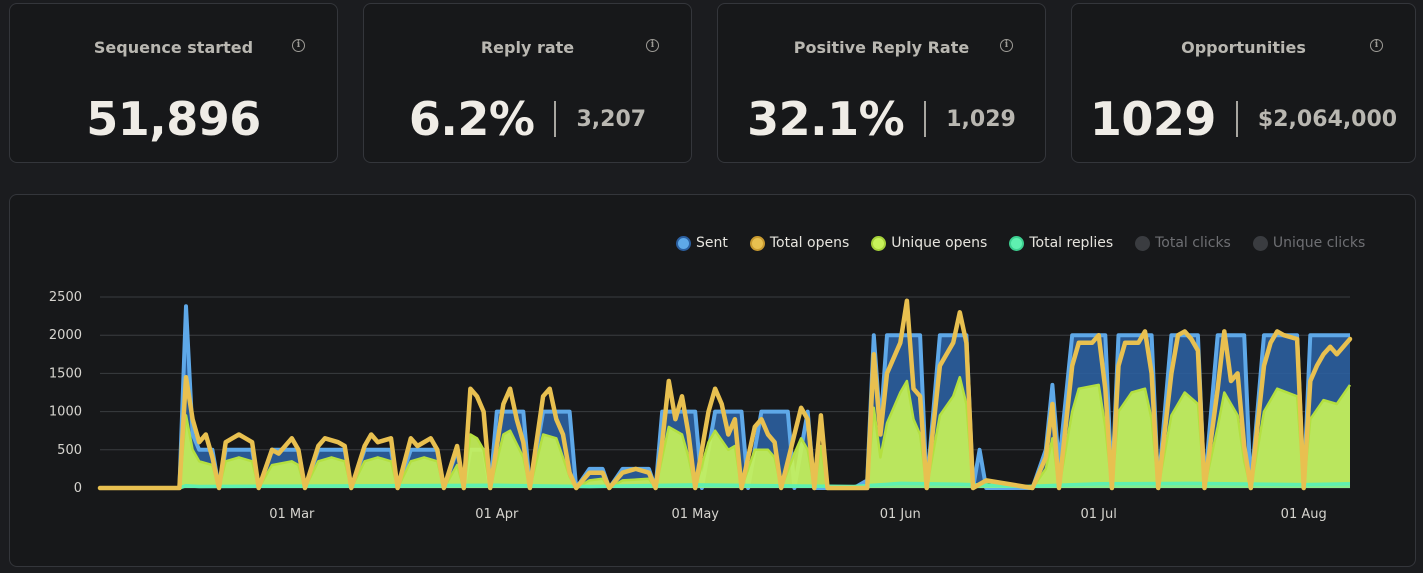 The image size is (1423, 573). What do you see at coordinates (1193, 243) in the screenshot?
I see `legend-label: Total clicks` at bounding box center [1193, 243].